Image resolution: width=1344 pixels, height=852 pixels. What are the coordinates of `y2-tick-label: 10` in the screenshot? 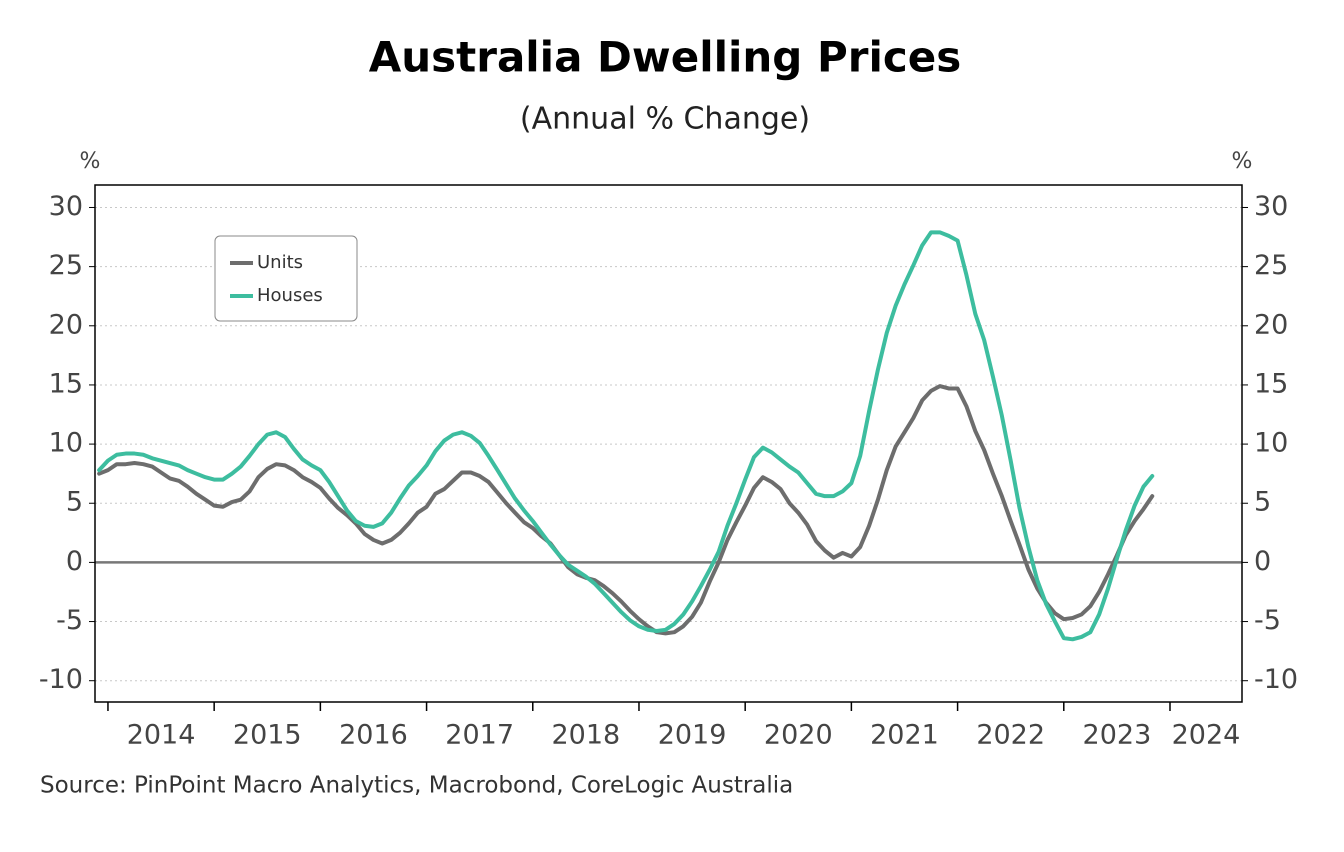 It's located at (1271, 443).